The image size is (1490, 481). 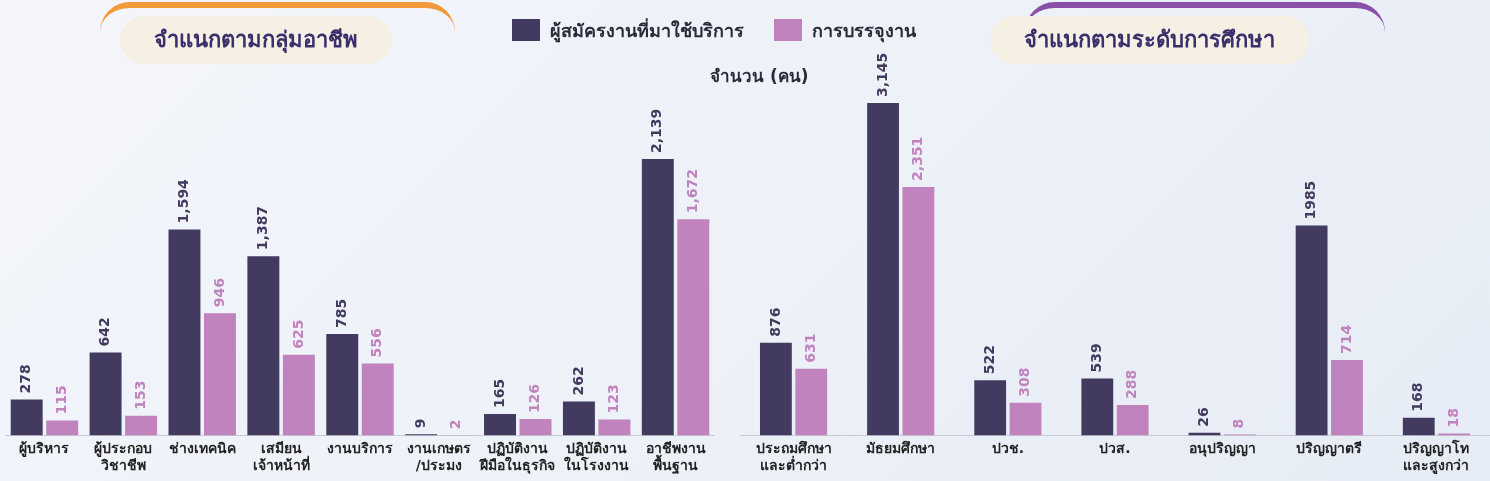 What do you see at coordinates (340, 313) in the screenshot?
I see `data-label: 785` at bounding box center [340, 313].